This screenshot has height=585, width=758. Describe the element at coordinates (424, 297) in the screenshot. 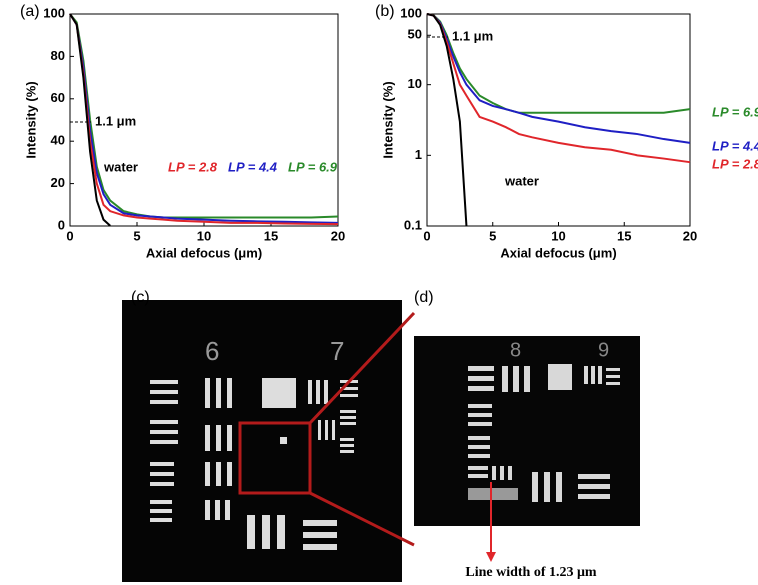

I see `panel-label: (d)` at that location.